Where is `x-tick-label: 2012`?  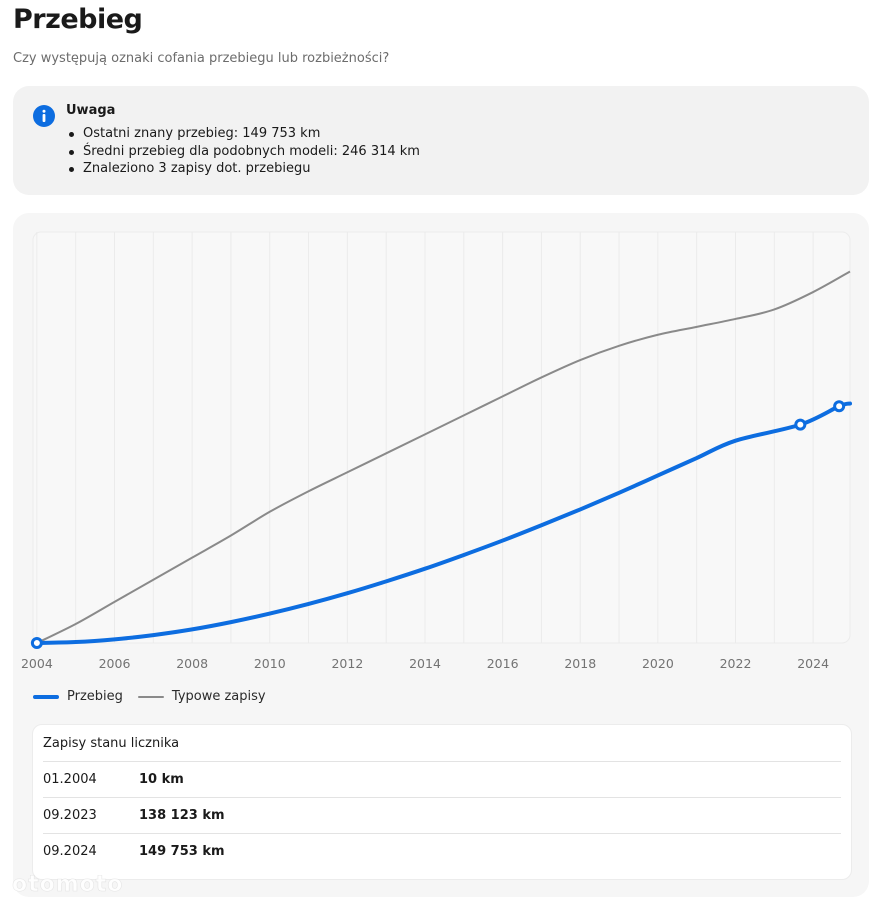 x-tick-label: 2012 is located at coordinates (347, 663).